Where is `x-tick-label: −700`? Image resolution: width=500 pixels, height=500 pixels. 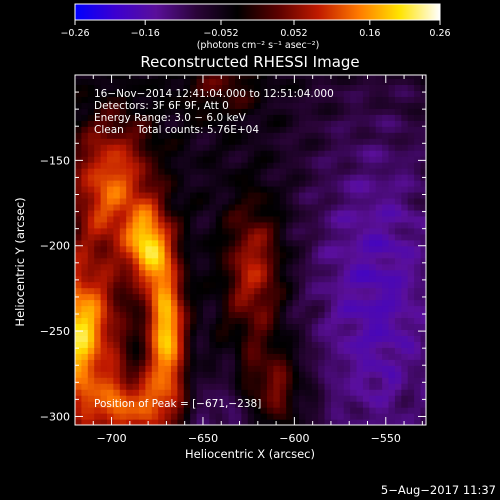
x-tick-label: −700 is located at coordinates (111, 438).